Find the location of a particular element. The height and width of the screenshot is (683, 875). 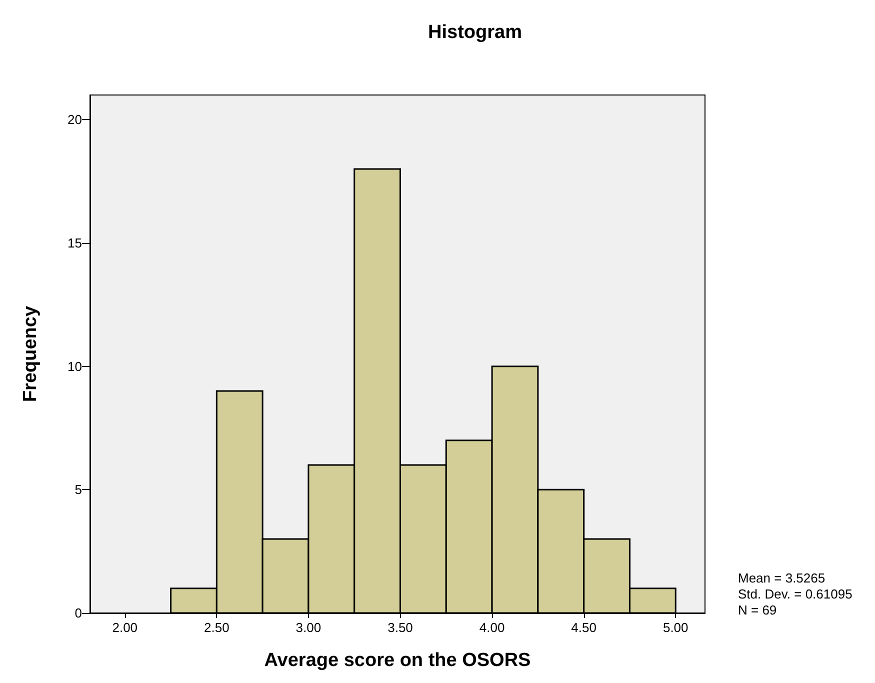

y-axis-title: Frequency is located at coordinates (30, 354).